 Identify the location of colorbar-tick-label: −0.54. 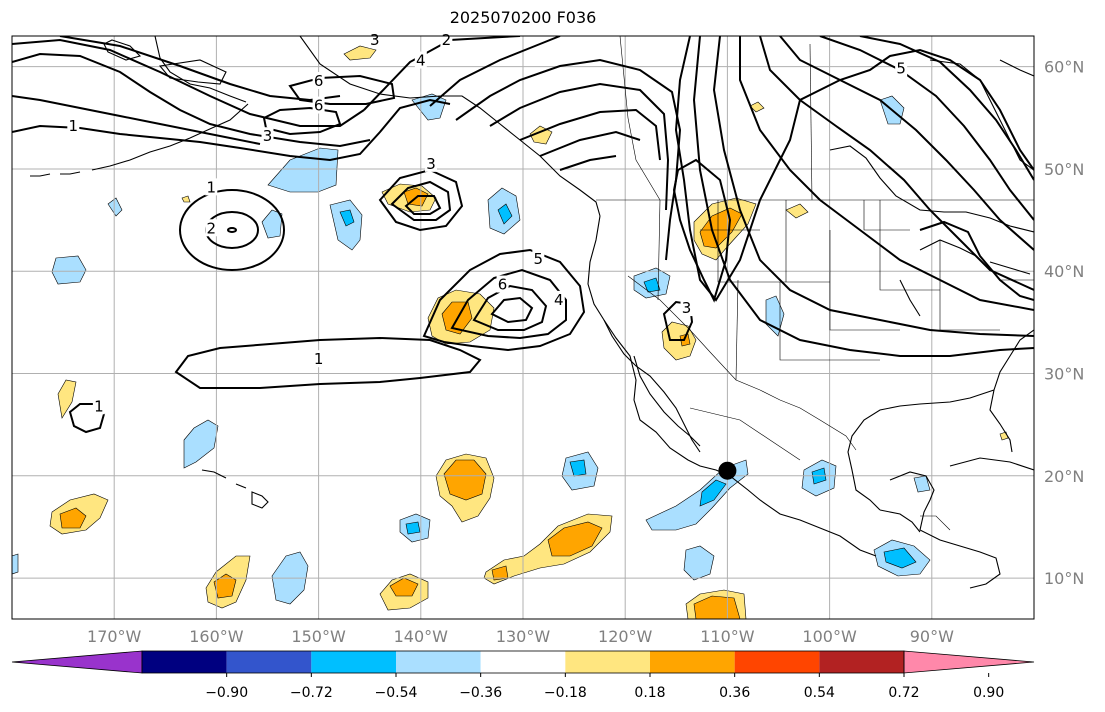
(396, 693).